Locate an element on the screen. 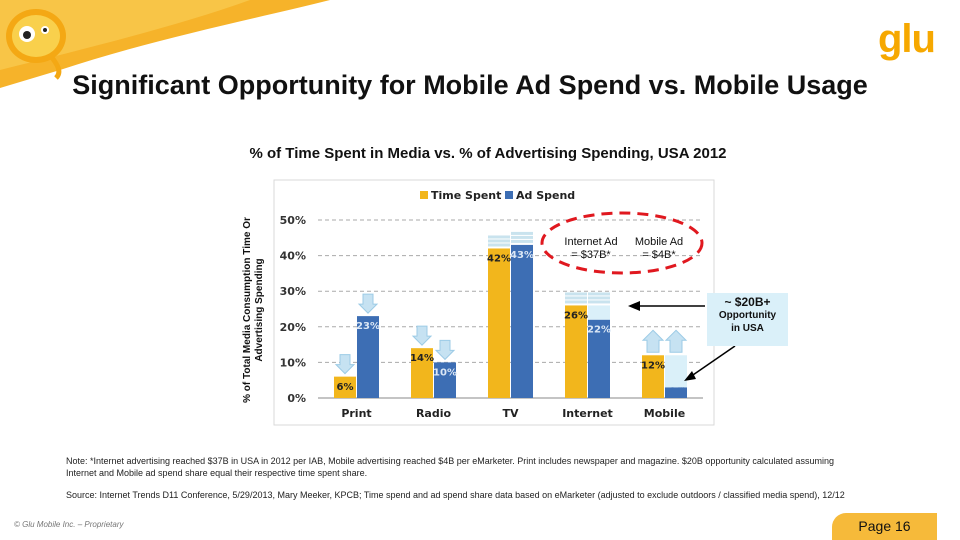 Image resolution: width=960 pixels, height=540 pixels. svg-text: glu is located at coordinates (906, 39).